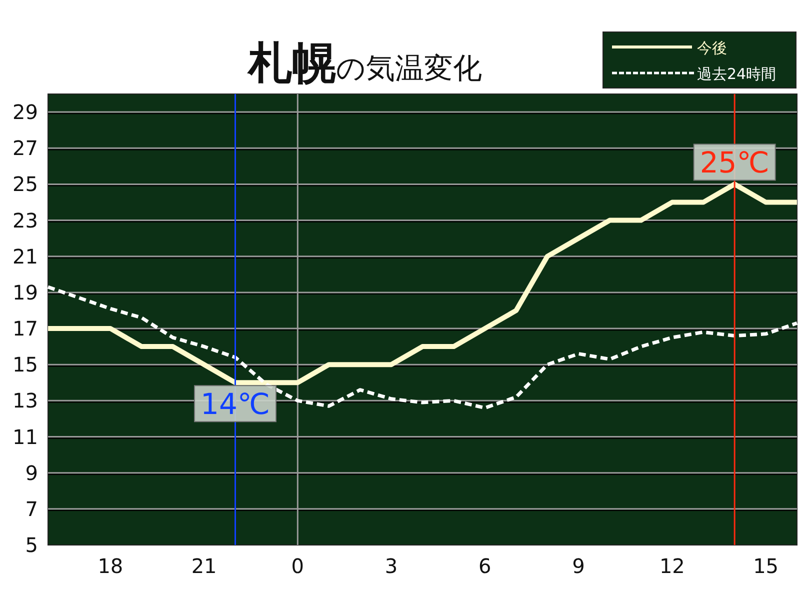 The image size is (800, 600). I want to click on y-tick-label: 11, so click(25, 436).